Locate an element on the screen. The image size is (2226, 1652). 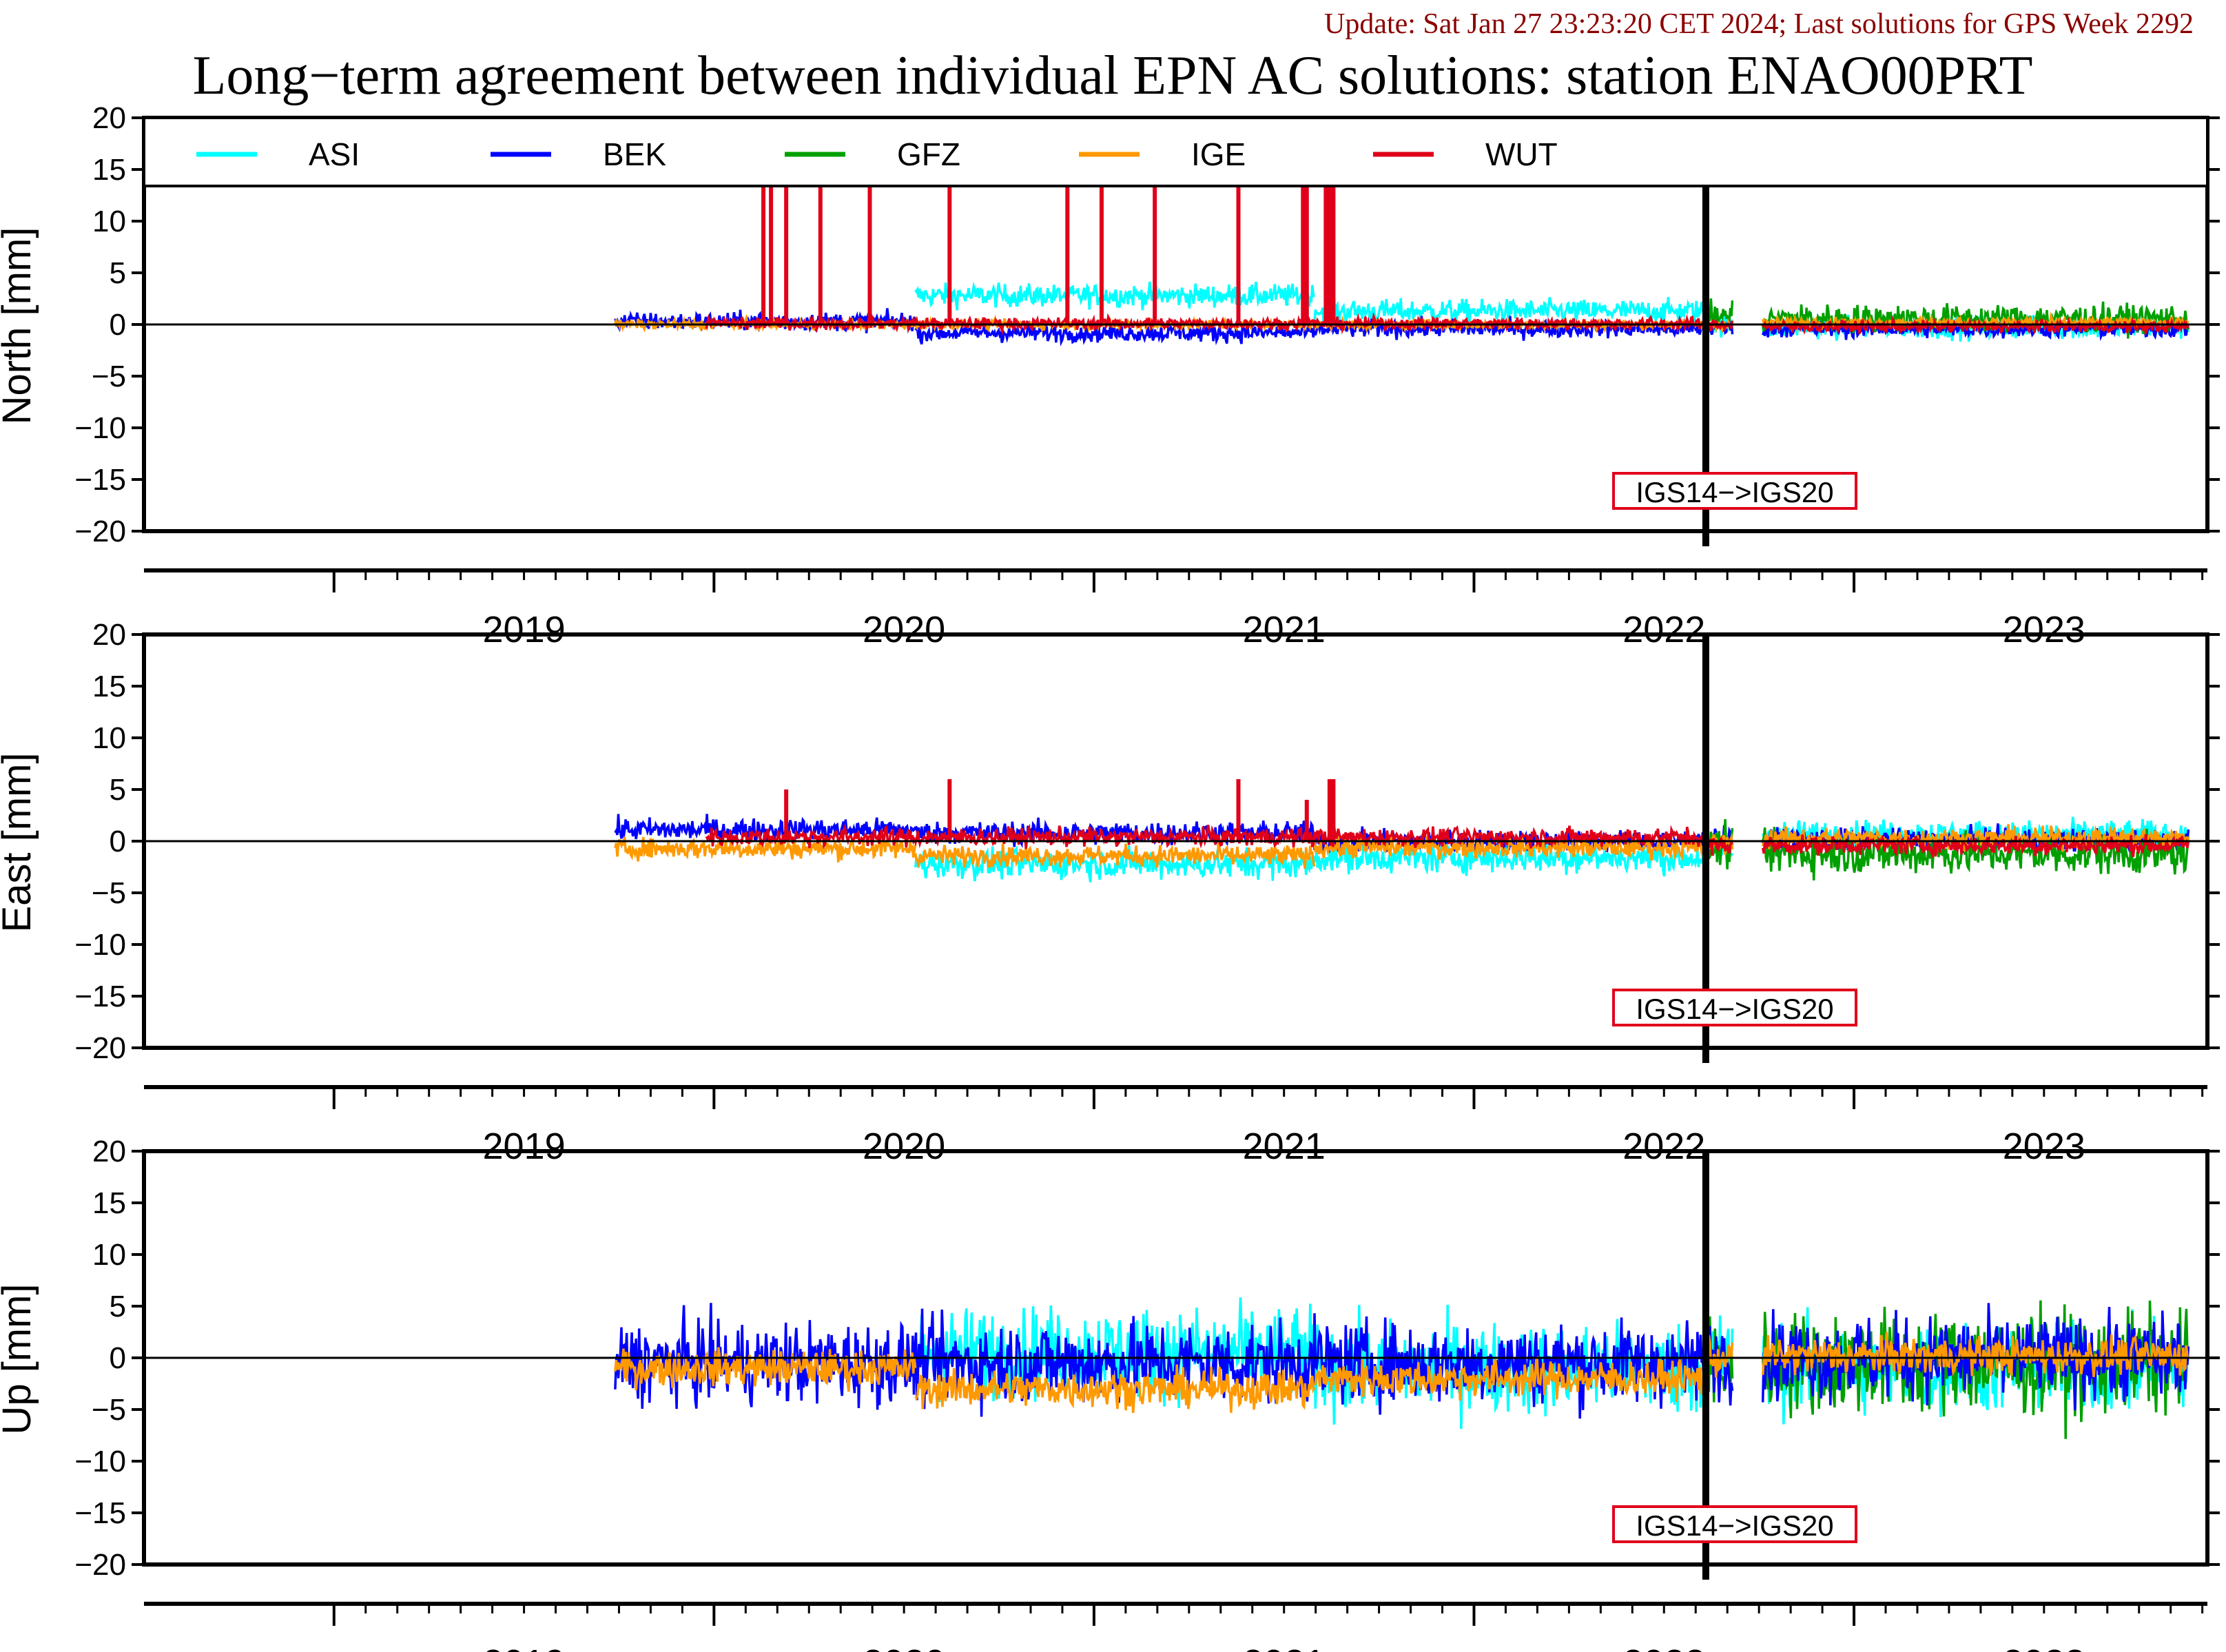
east-ytick-label-7: −15 is located at coordinates (100, 996).